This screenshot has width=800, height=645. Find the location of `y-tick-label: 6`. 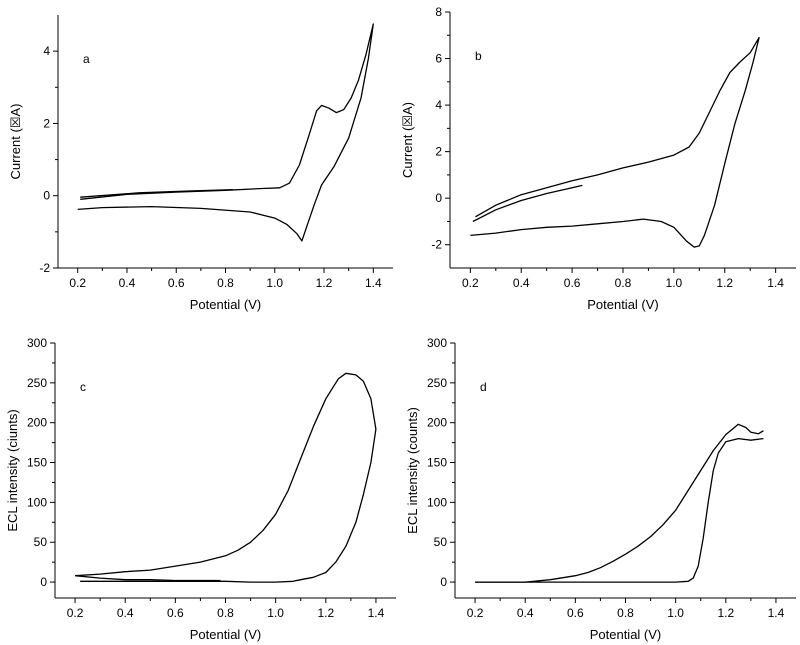

y-tick-label: 6 is located at coordinates (438, 59).